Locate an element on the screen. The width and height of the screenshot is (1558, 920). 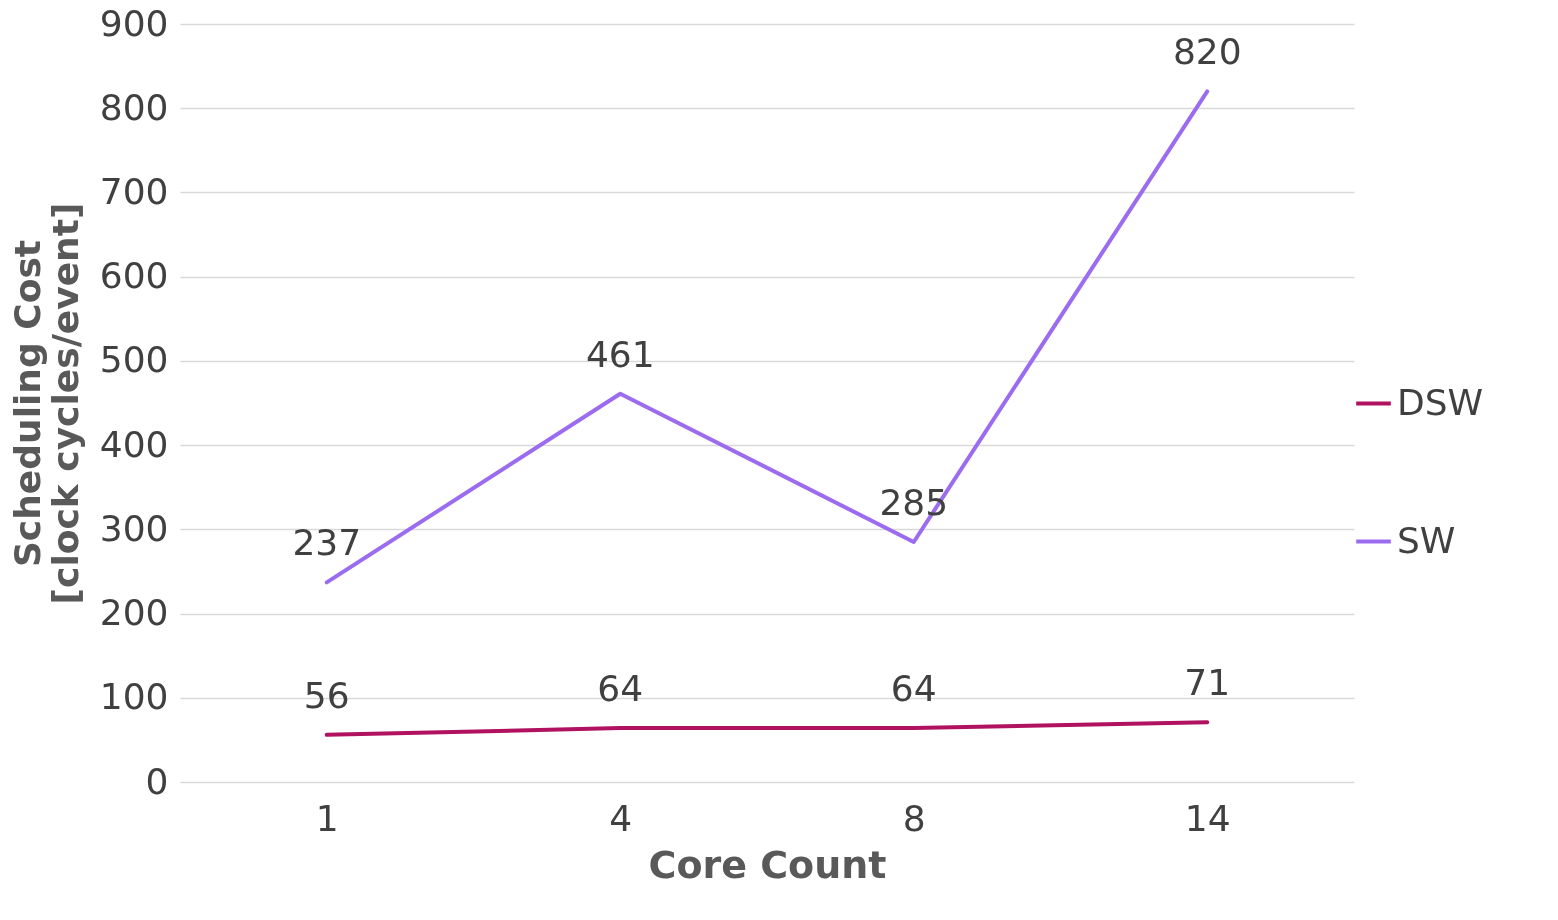
y-tick-label: 0 is located at coordinates (157, 781).